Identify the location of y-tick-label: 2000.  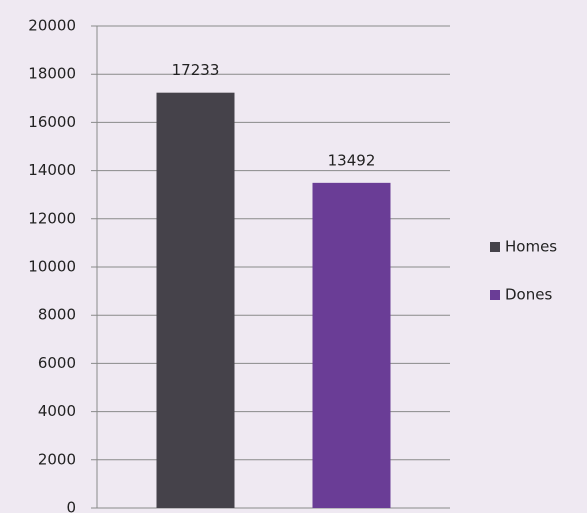
(57, 459).